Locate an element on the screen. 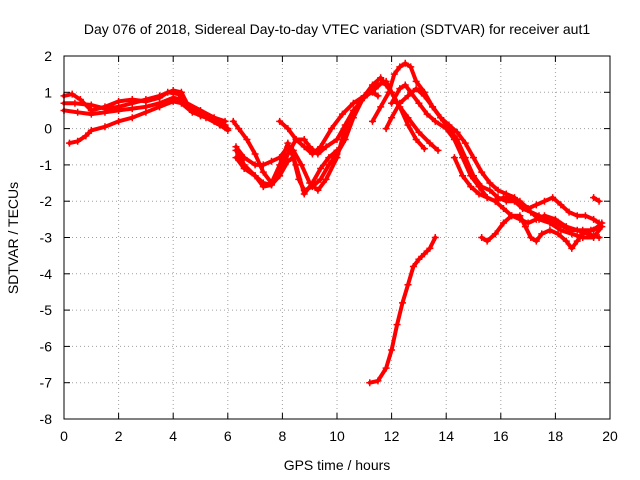 This screenshot has height=480, width=640. y-tick-label: -4 is located at coordinates (46, 274).